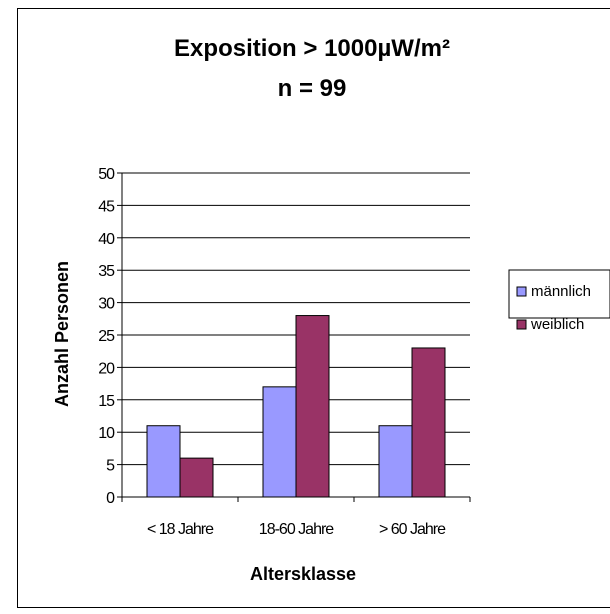 This screenshot has height=614, width=610. Describe the element at coordinates (312, 88) in the screenshot. I see `chart-subtitle: n = 99` at that location.